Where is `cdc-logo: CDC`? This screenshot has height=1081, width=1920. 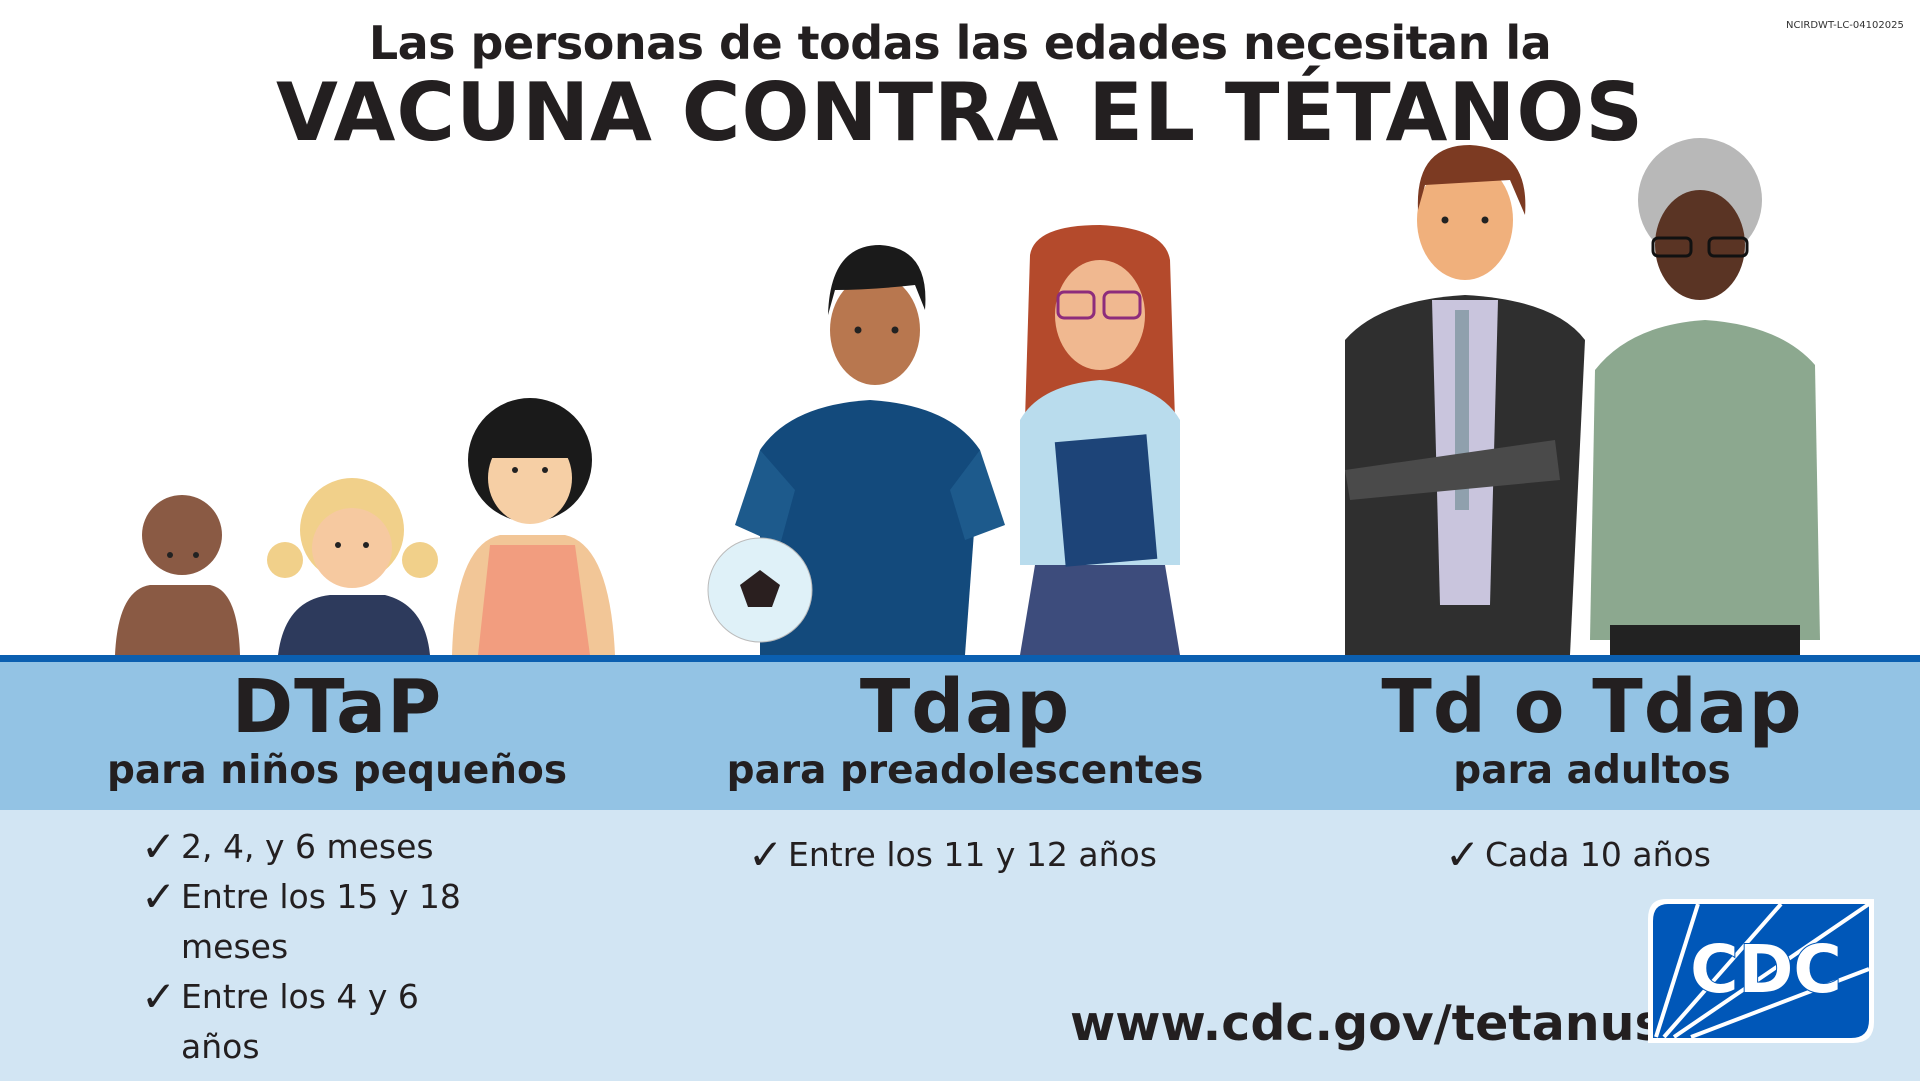 cdc-logo: CDC is located at coordinates (1761, 971).